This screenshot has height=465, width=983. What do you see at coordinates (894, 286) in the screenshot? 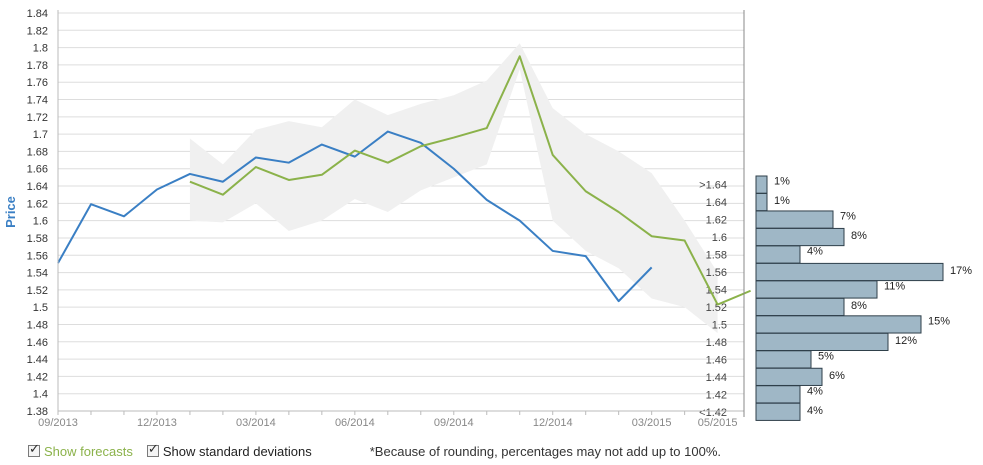
I see `histogram-percent-label: 11%` at bounding box center [894, 286].